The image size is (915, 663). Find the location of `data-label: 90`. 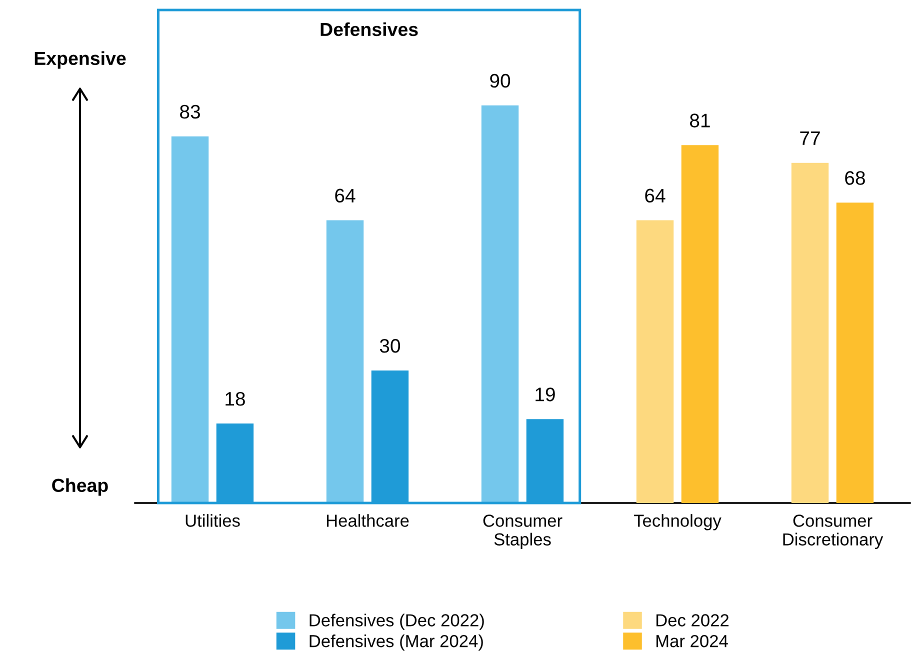

data-label: 90 is located at coordinates (500, 81).